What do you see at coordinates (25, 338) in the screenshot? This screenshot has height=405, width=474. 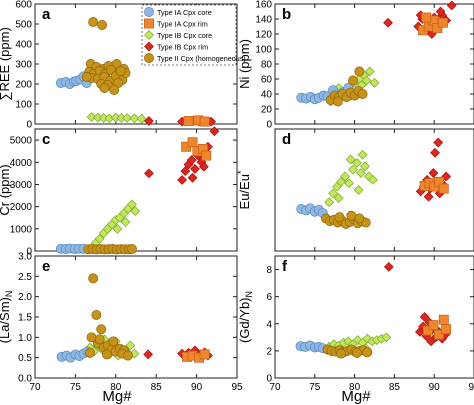 I see `y-tick-label: 1.0` at bounding box center [25, 338].